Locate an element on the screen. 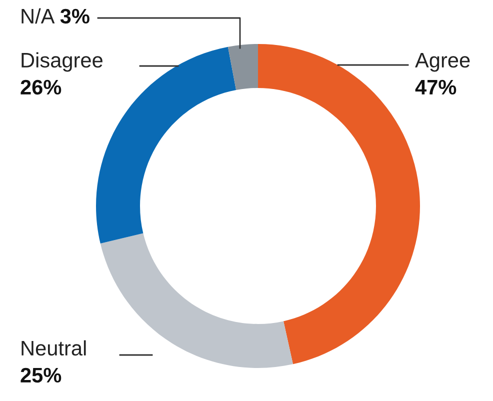  slice-label: Agree is located at coordinates (442, 62).